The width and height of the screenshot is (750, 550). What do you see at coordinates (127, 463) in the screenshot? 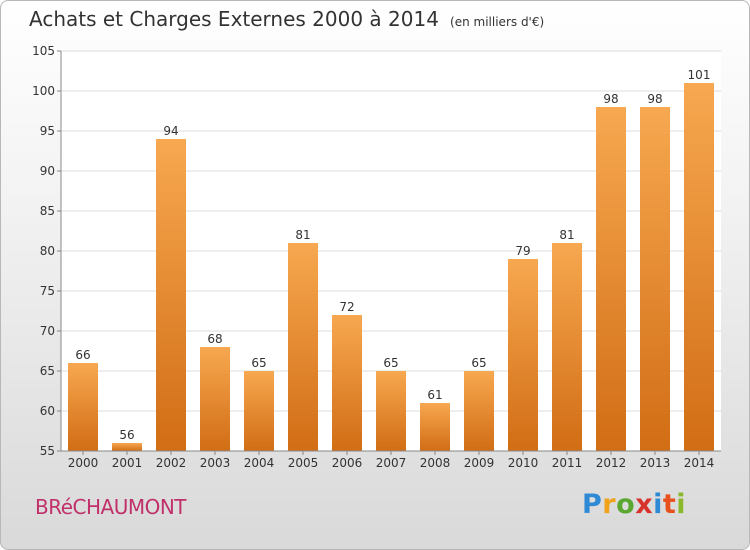
I see `x-tick-label: 2001` at bounding box center [127, 463].